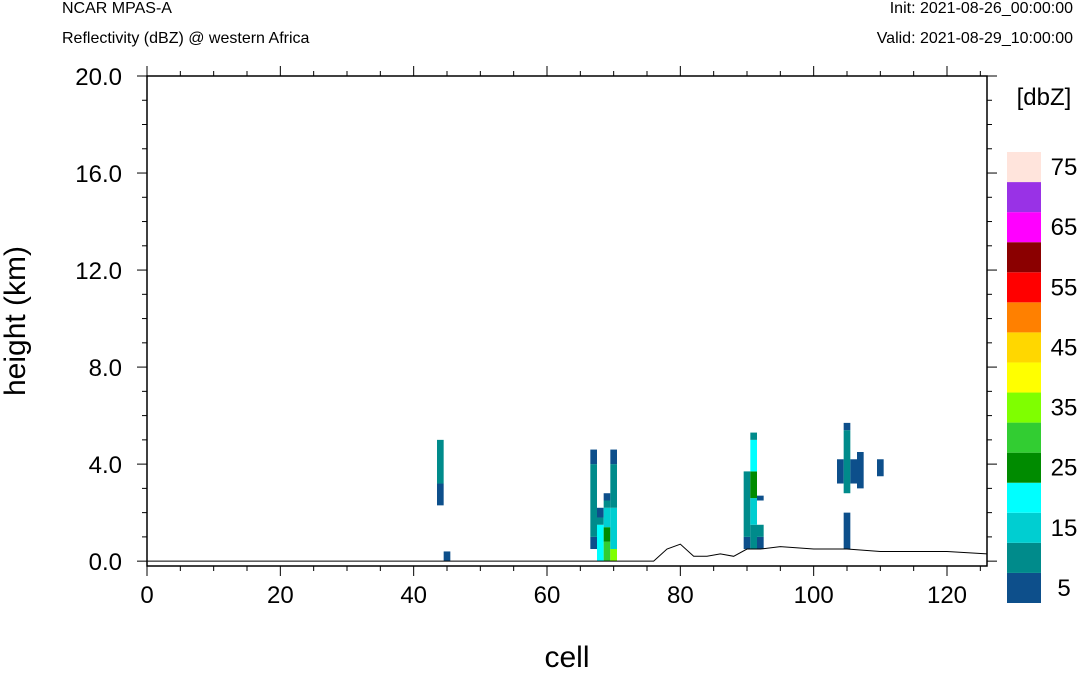 The height and width of the screenshot is (677, 1079). I want to click on init-time: Init: 2021-08-26_00:00:00, so click(981, 8).